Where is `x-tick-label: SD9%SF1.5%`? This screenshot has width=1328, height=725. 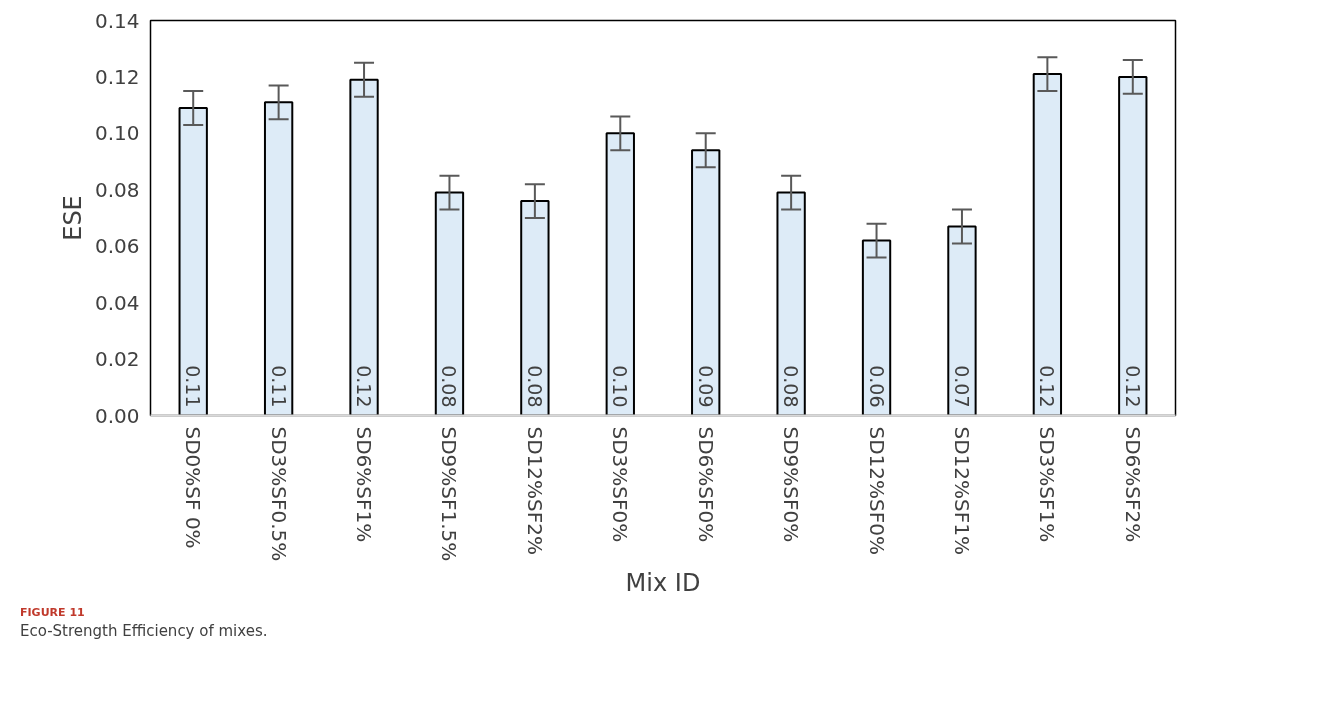
x-tick-label: SD9%SF1.5% is located at coordinates (449, 494).